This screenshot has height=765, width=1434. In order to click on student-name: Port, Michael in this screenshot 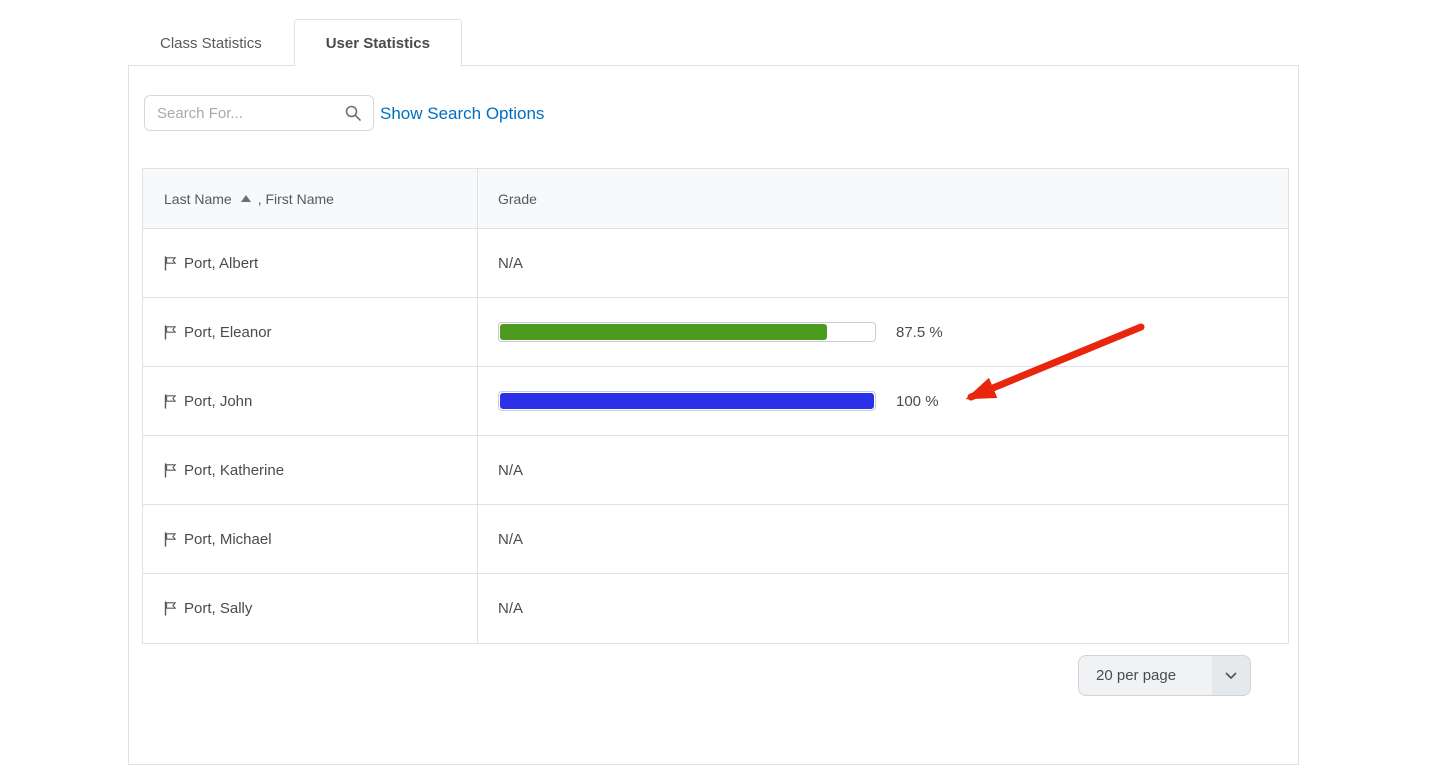, I will do `click(228, 539)`.